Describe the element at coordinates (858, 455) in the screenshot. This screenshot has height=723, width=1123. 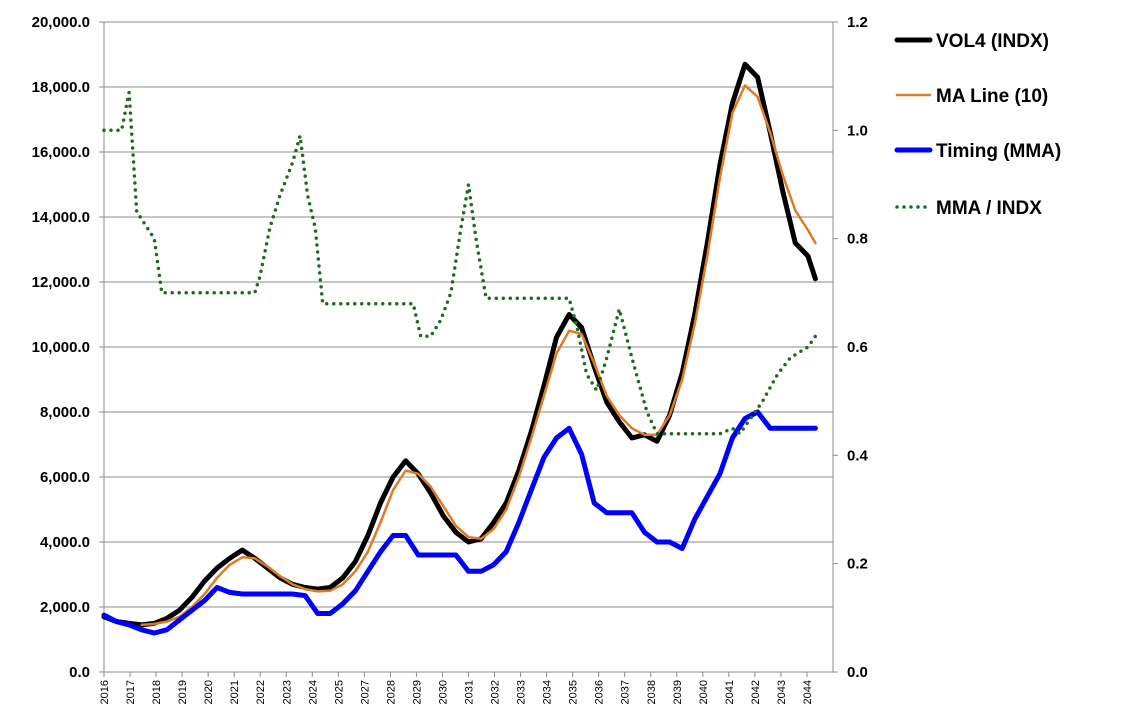
I see `y-right-tick-label: 0.4` at that location.